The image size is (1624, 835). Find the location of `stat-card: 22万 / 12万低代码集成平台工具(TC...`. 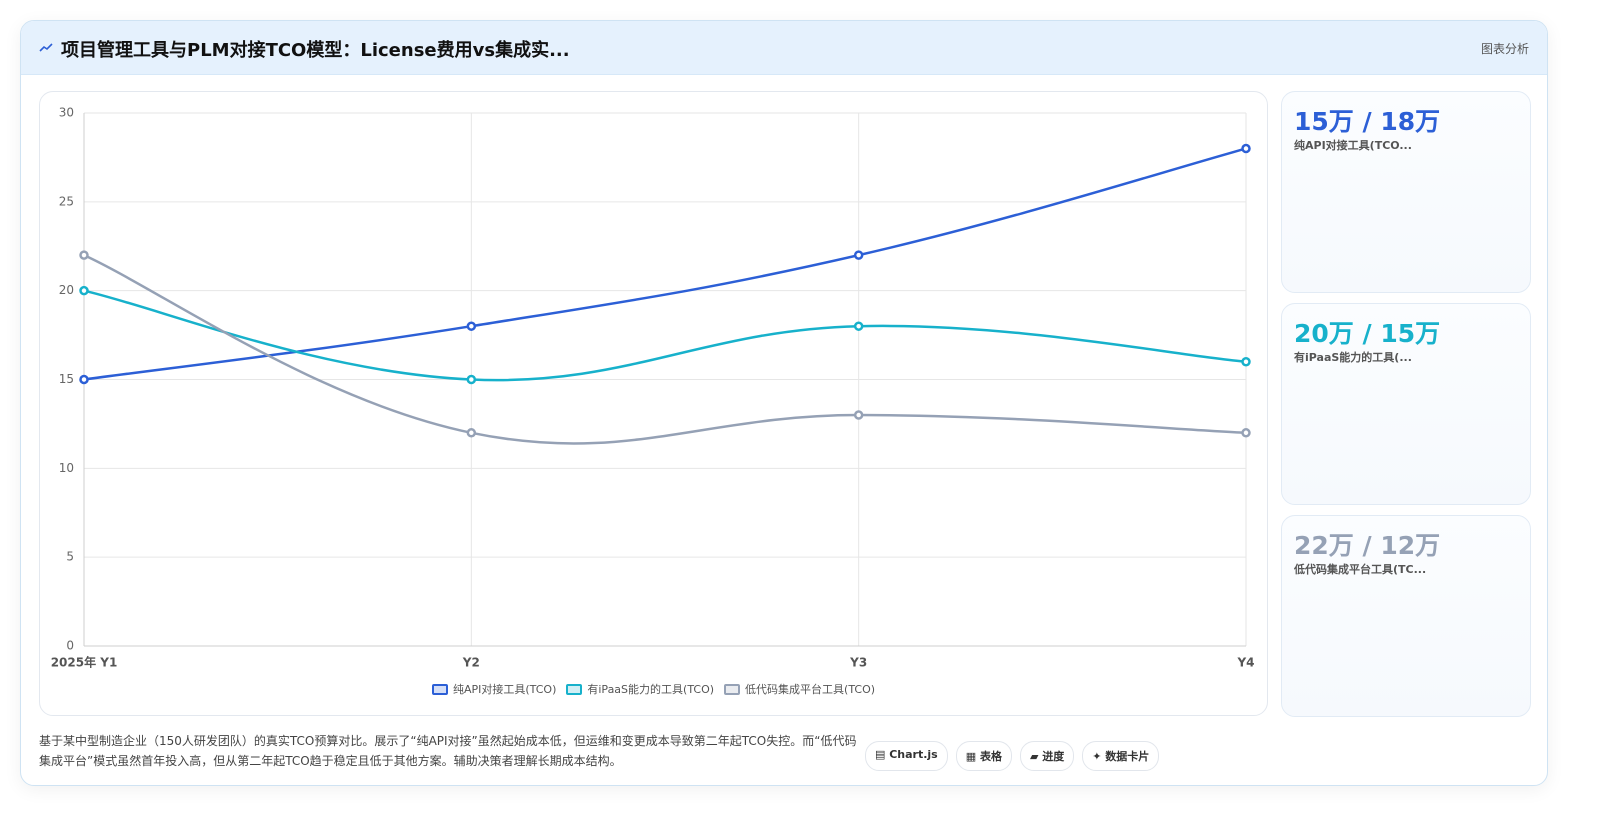

stat-card: 22万 / 12万低代码集成平台工具(TC... is located at coordinates (1406, 616).